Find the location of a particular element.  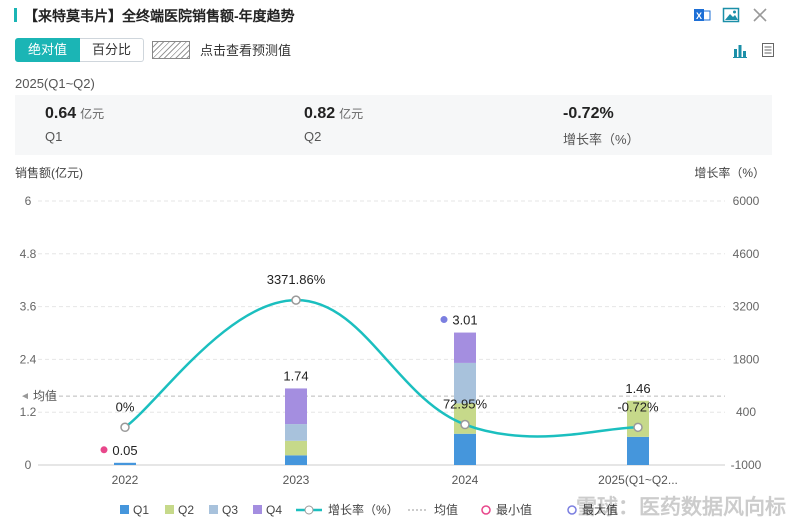

growth-label: 3371.86% is located at coordinates (296, 279).